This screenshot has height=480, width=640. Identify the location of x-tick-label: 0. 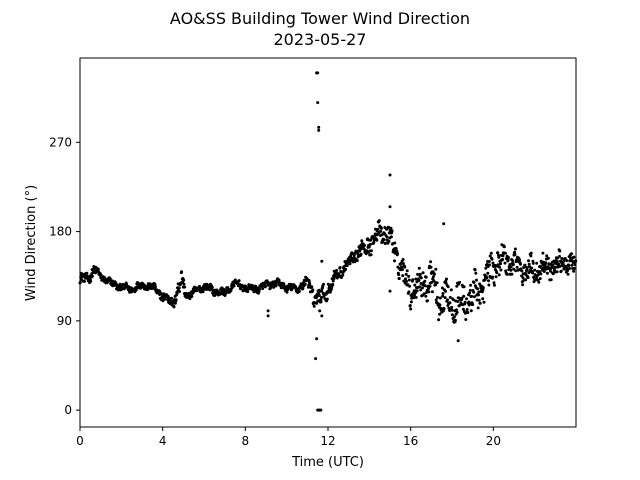
(80, 441).